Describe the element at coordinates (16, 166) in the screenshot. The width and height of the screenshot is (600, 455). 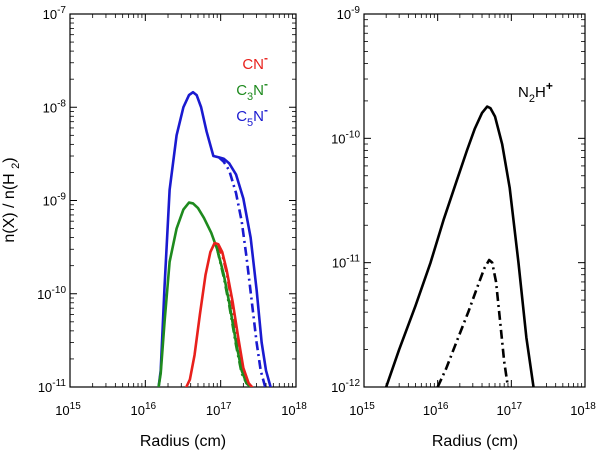
I see `y-axis-title-subscript: 2` at that location.